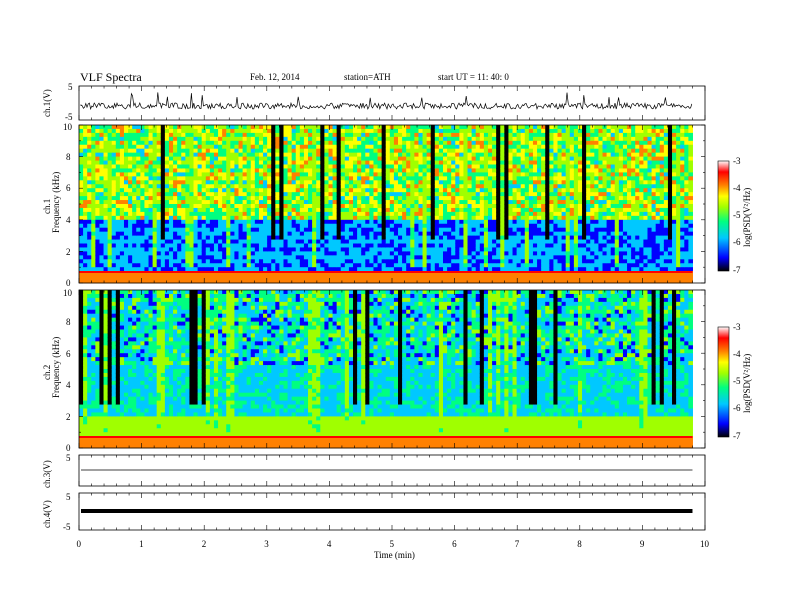 The width and height of the screenshot is (792, 612). Describe the element at coordinates (737, 161) in the screenshot. I see `ch1-cbar-tick-neg3: -3` at that location.